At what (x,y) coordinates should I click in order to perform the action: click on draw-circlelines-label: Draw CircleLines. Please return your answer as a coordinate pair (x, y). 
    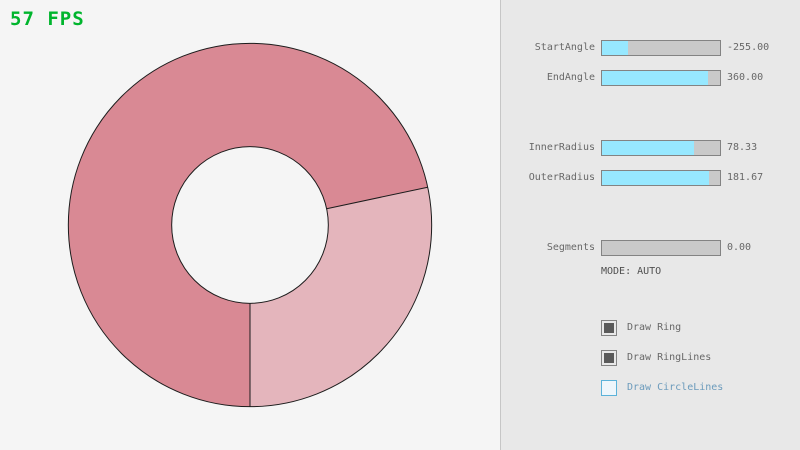
    Looking at the image, I should click on (675, 387).